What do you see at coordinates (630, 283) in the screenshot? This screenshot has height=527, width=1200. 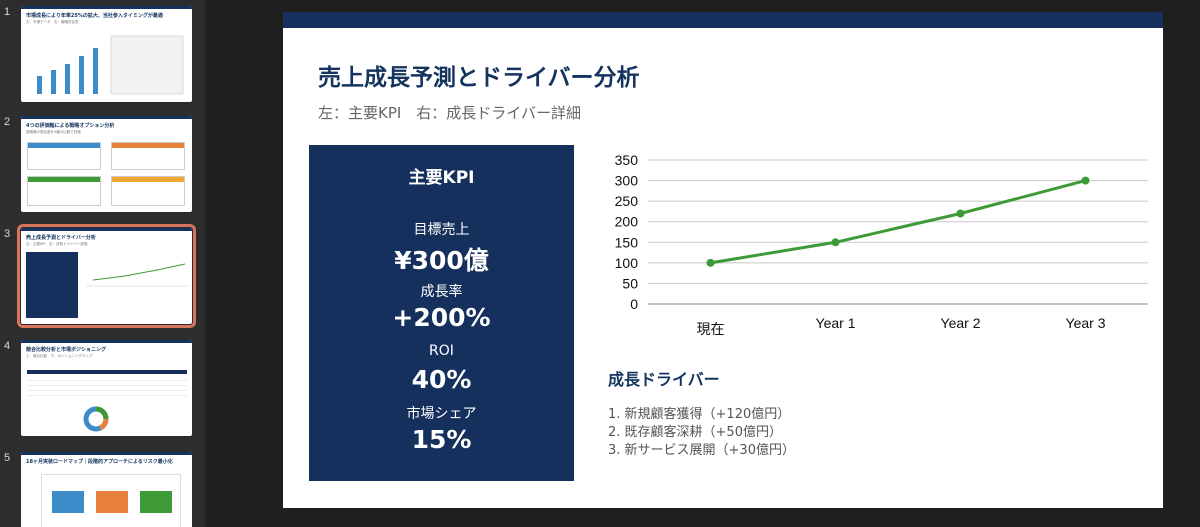 I see `y-tick-label: 50` at bounding box center [630, 283].